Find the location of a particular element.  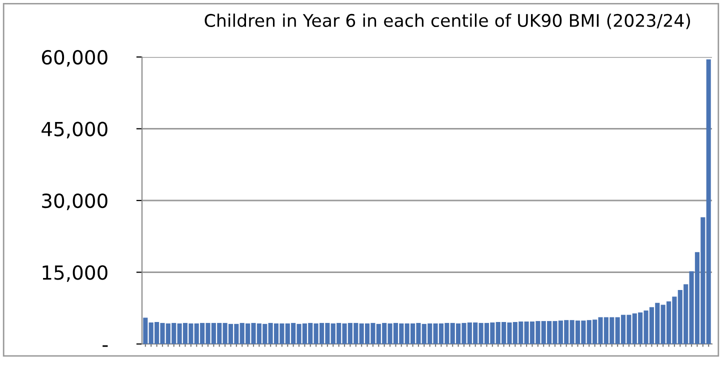

y-tick-label: 30,000 is located at coordinates (75, 201).